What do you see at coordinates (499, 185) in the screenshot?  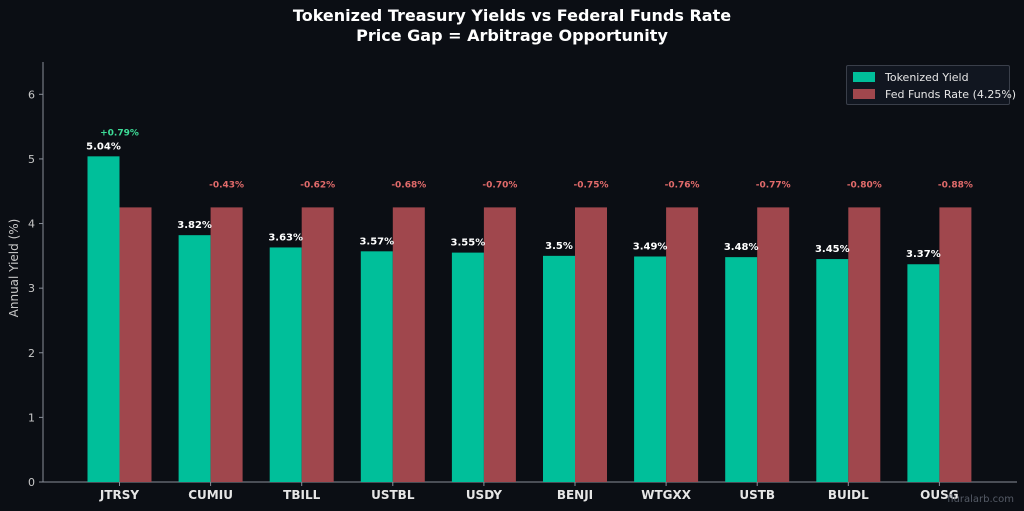 I see `spread-label: -0.70%` at bounding box center [499, 185].